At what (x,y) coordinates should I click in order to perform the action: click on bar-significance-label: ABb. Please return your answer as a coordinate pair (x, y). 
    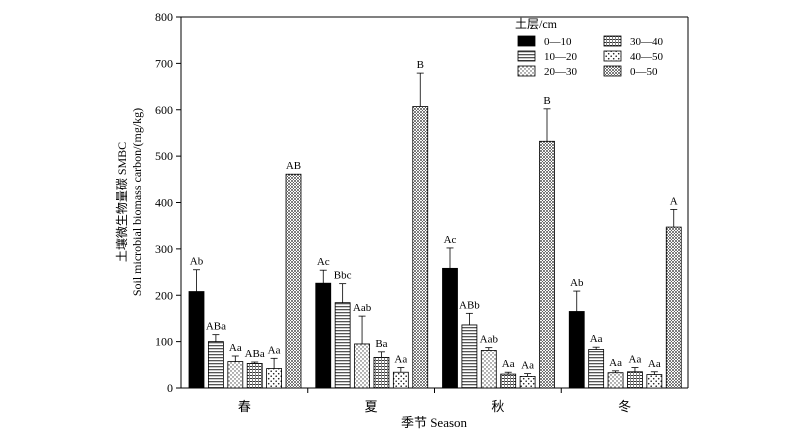
    Looking at the image, I should click on (469, 305).